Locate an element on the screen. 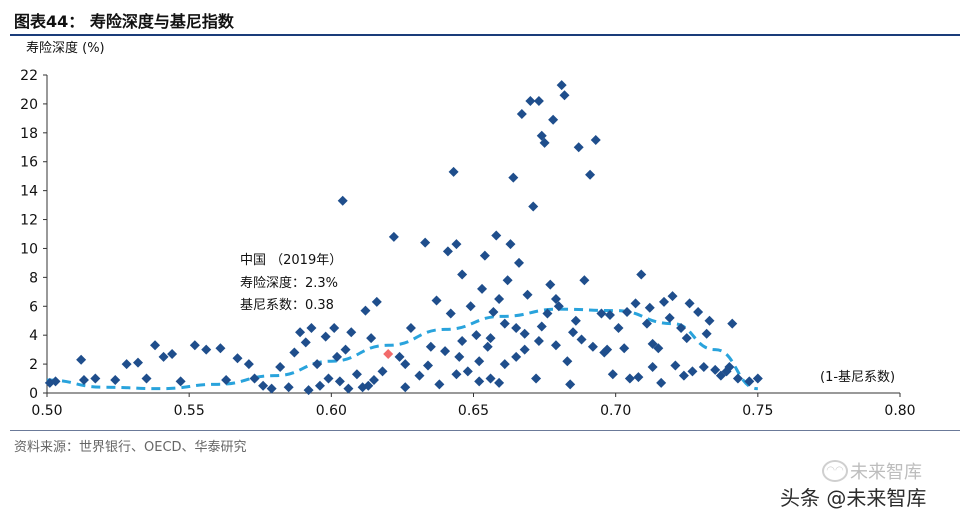 Image resolution: width=973 pixels, height=515 pixels. x-tick-label: 0.60 is located at coordinates (331, 411).